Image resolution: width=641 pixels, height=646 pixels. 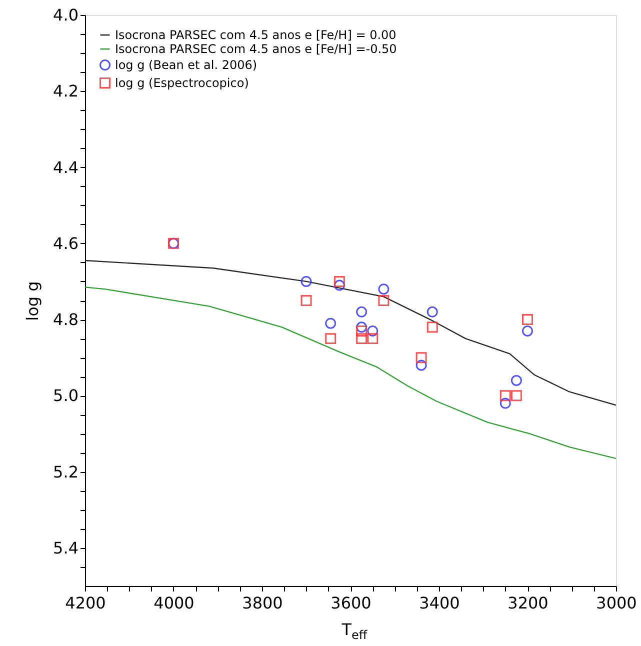 What do you see at coordinates (616, 603) in the screenshot?
I see `x-tick-label: 3000` at bounding box center [616, 603].